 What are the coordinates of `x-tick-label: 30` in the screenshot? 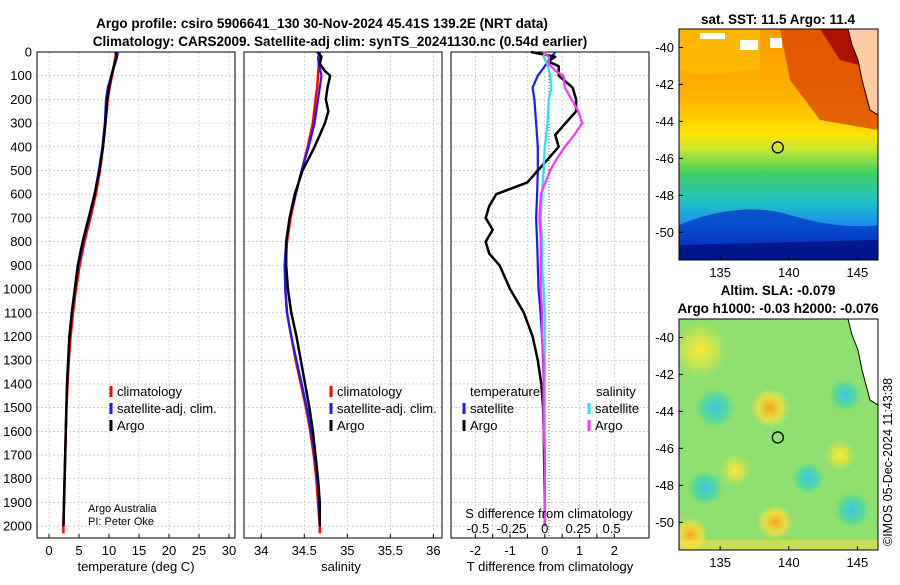 It's located at (229, 550).